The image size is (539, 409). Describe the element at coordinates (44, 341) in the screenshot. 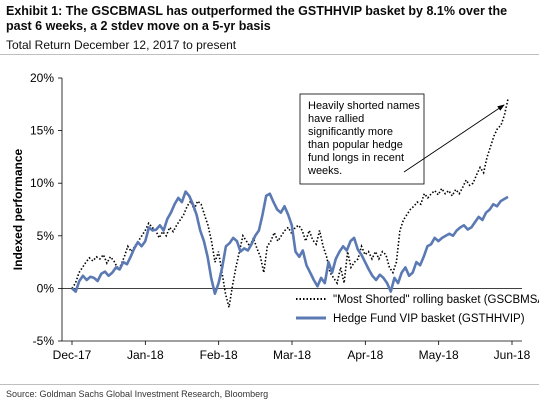

I see `y-tick-label: -5%` at that location.